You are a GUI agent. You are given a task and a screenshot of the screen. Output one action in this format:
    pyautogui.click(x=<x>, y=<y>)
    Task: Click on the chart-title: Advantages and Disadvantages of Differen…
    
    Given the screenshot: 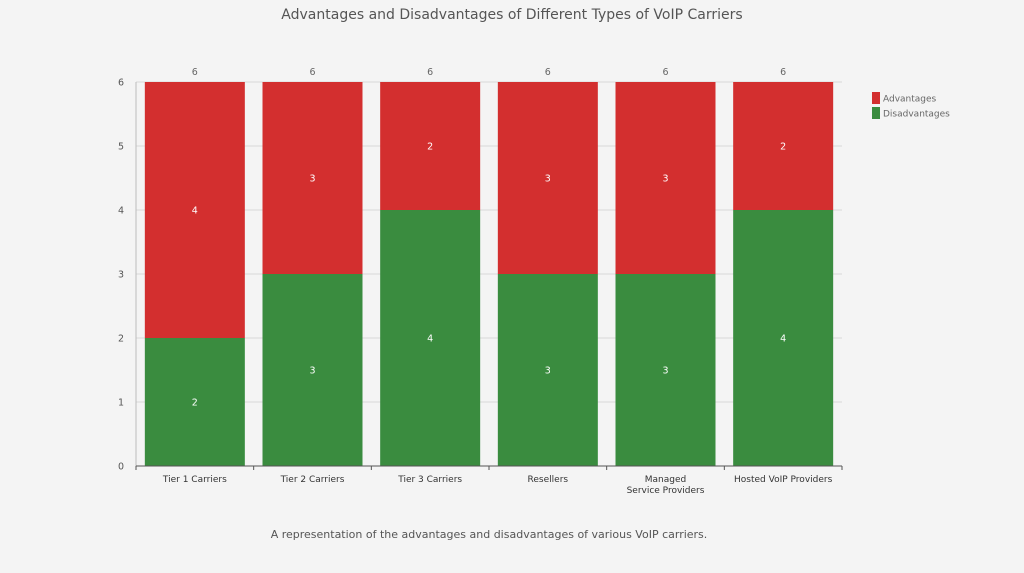 What is the action you would take?
    pyautogui.click(x=512, y=15)
    